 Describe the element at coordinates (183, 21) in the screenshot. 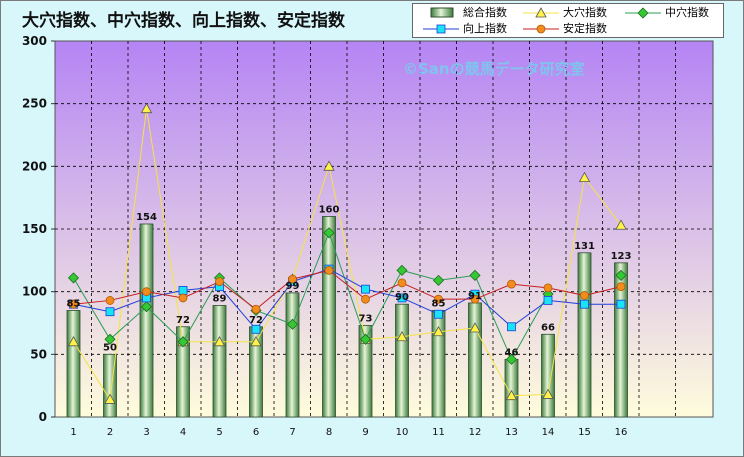

I see `chart-title: 大穴指数、中穴指数、向上指数、安定指数` at that location.